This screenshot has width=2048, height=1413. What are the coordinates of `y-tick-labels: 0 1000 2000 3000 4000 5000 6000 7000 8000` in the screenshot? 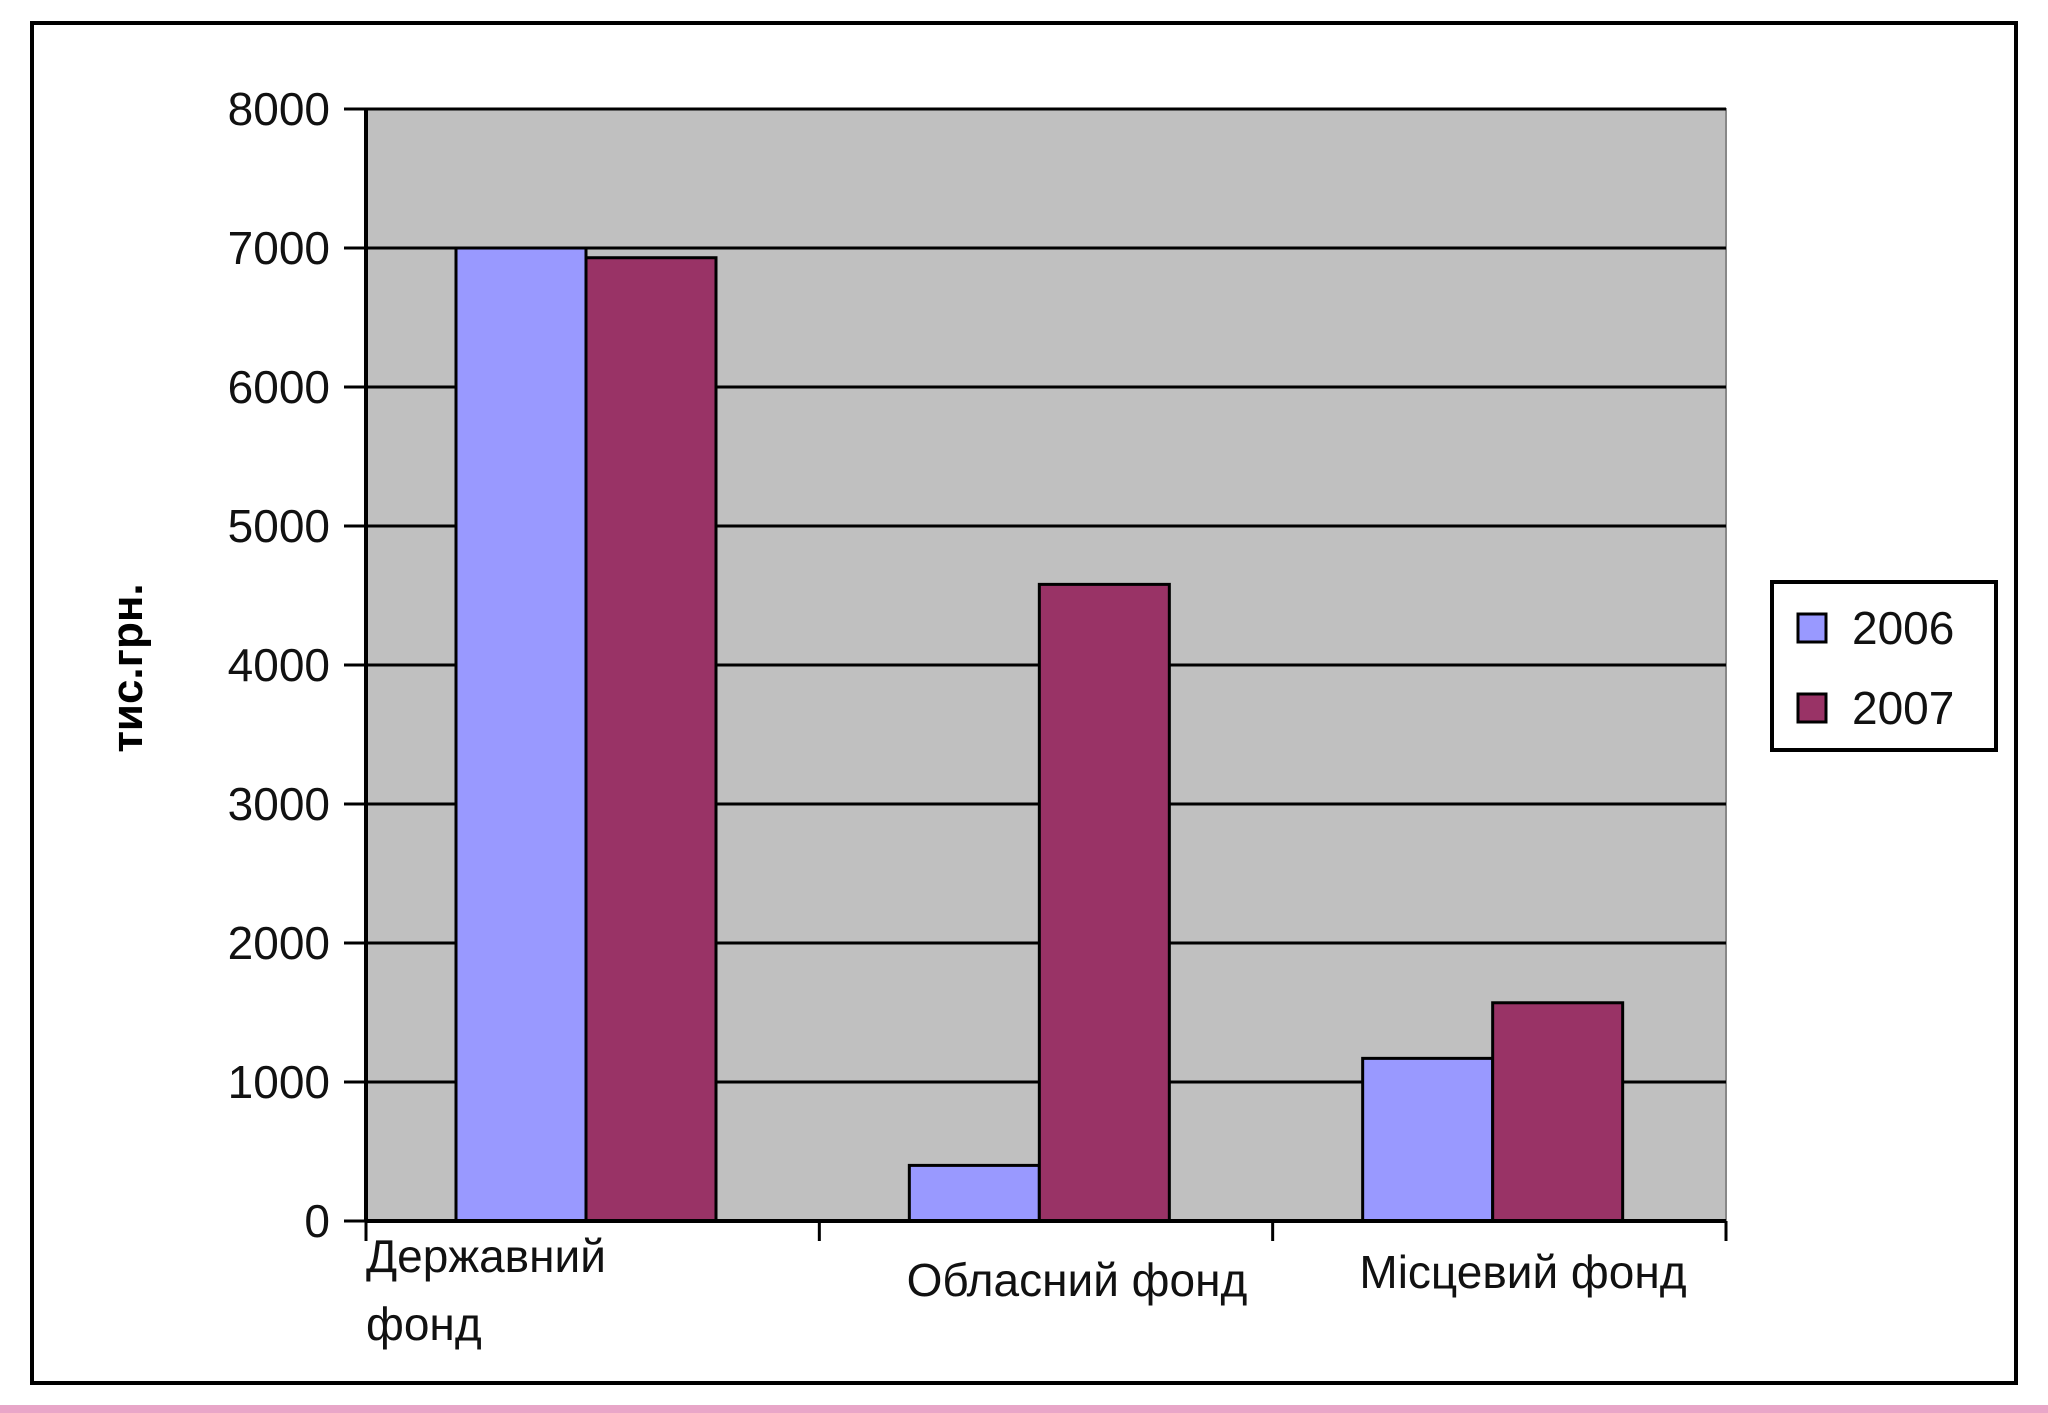 It's located at (279, 665).